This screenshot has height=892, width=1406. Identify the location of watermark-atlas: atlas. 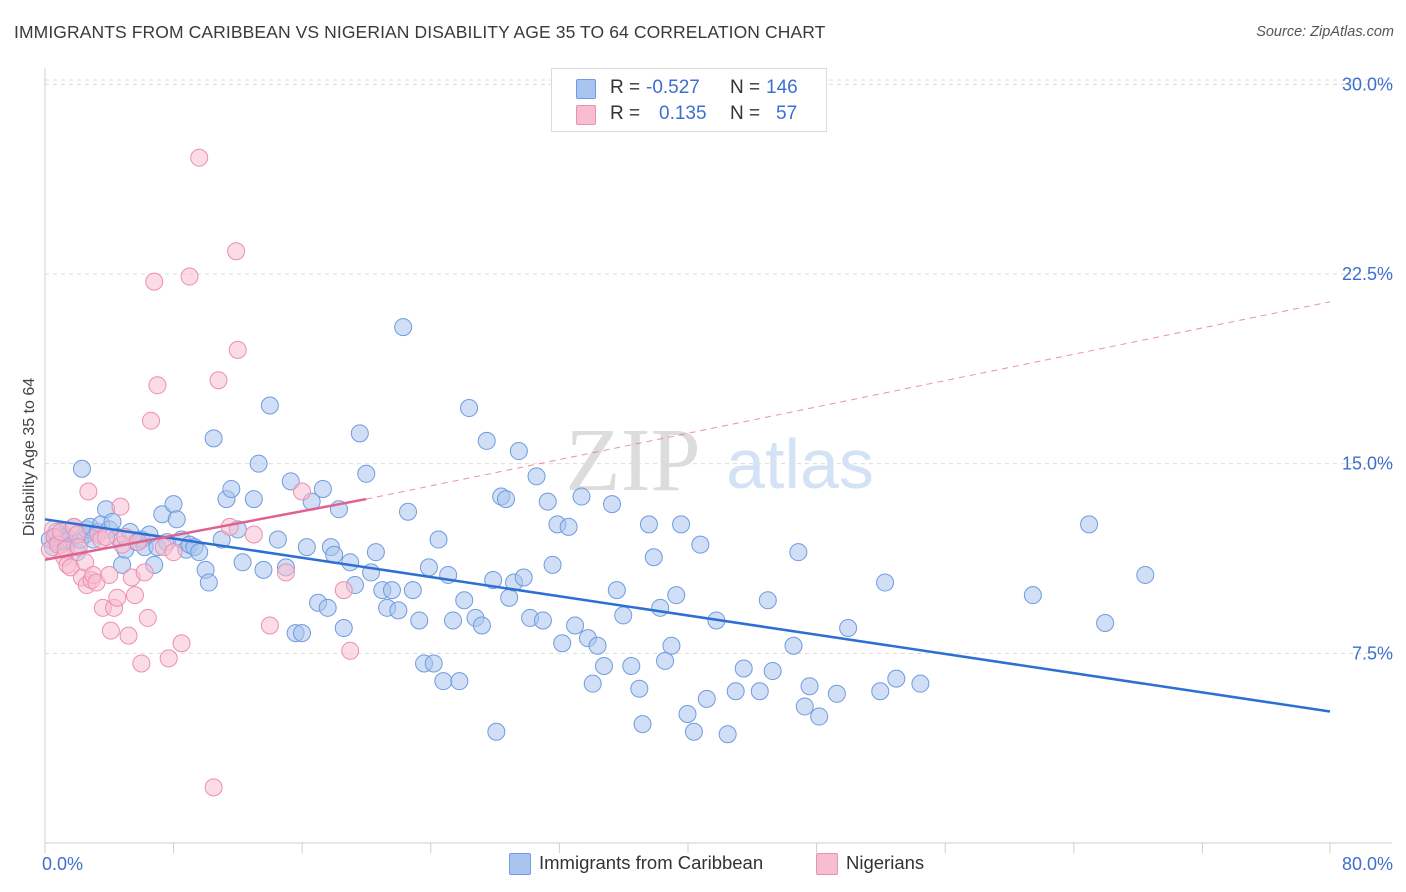
(800, 464).